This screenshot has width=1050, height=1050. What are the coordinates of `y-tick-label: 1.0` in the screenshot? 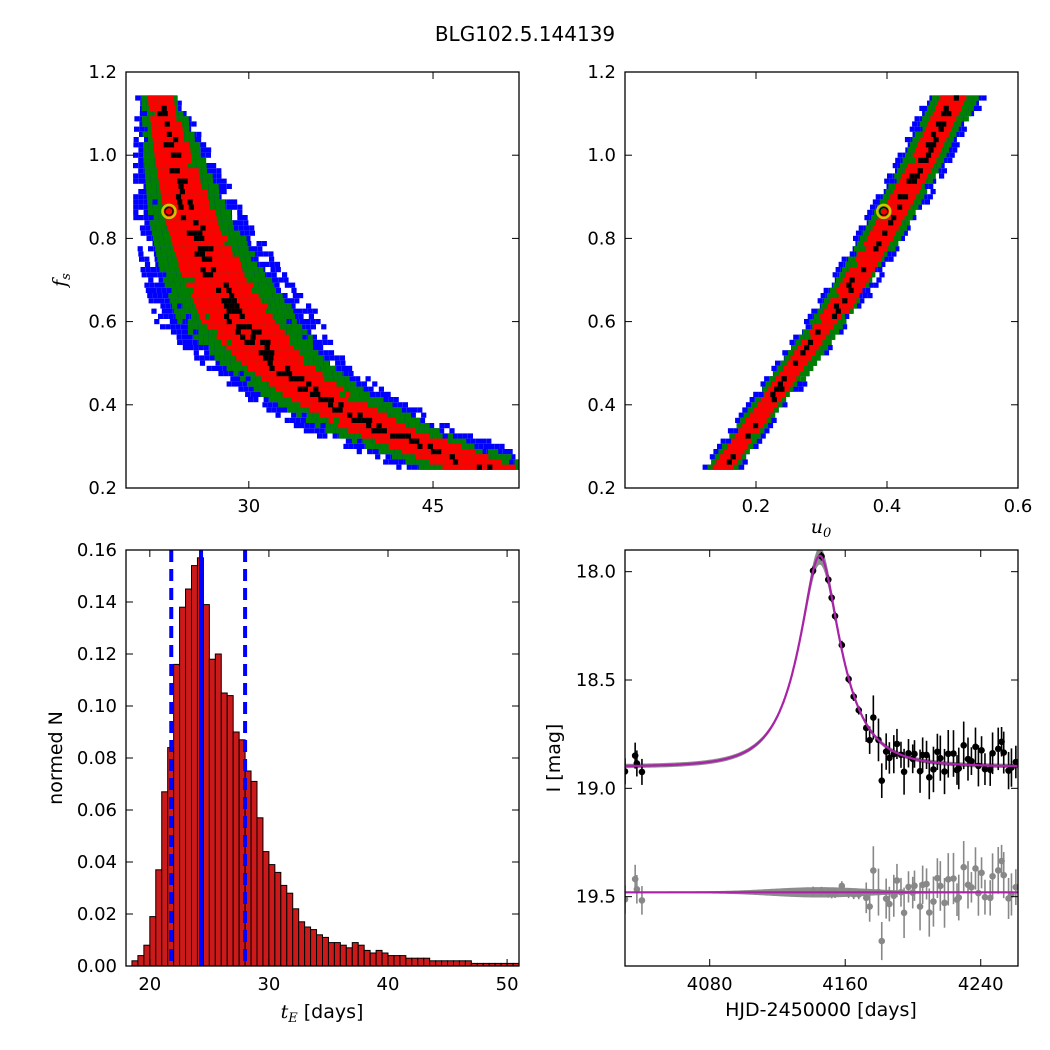 It's located at (102, 155).